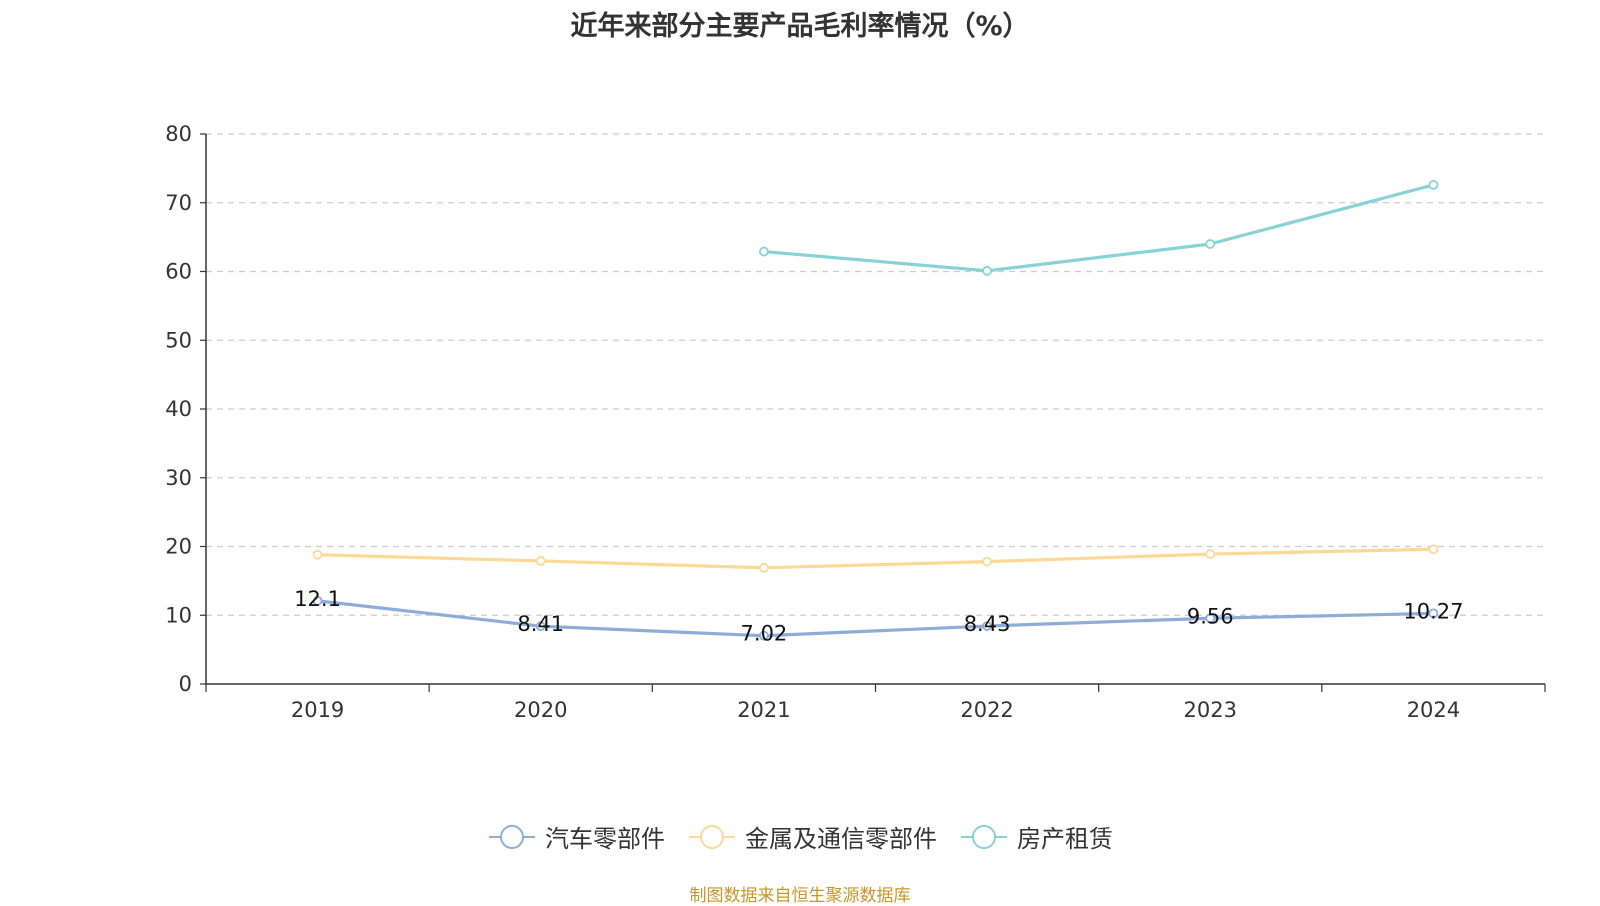  Describe the element at coordinates (178, 272) in the screenshot. I see `y-tick-label: 60` at that location.